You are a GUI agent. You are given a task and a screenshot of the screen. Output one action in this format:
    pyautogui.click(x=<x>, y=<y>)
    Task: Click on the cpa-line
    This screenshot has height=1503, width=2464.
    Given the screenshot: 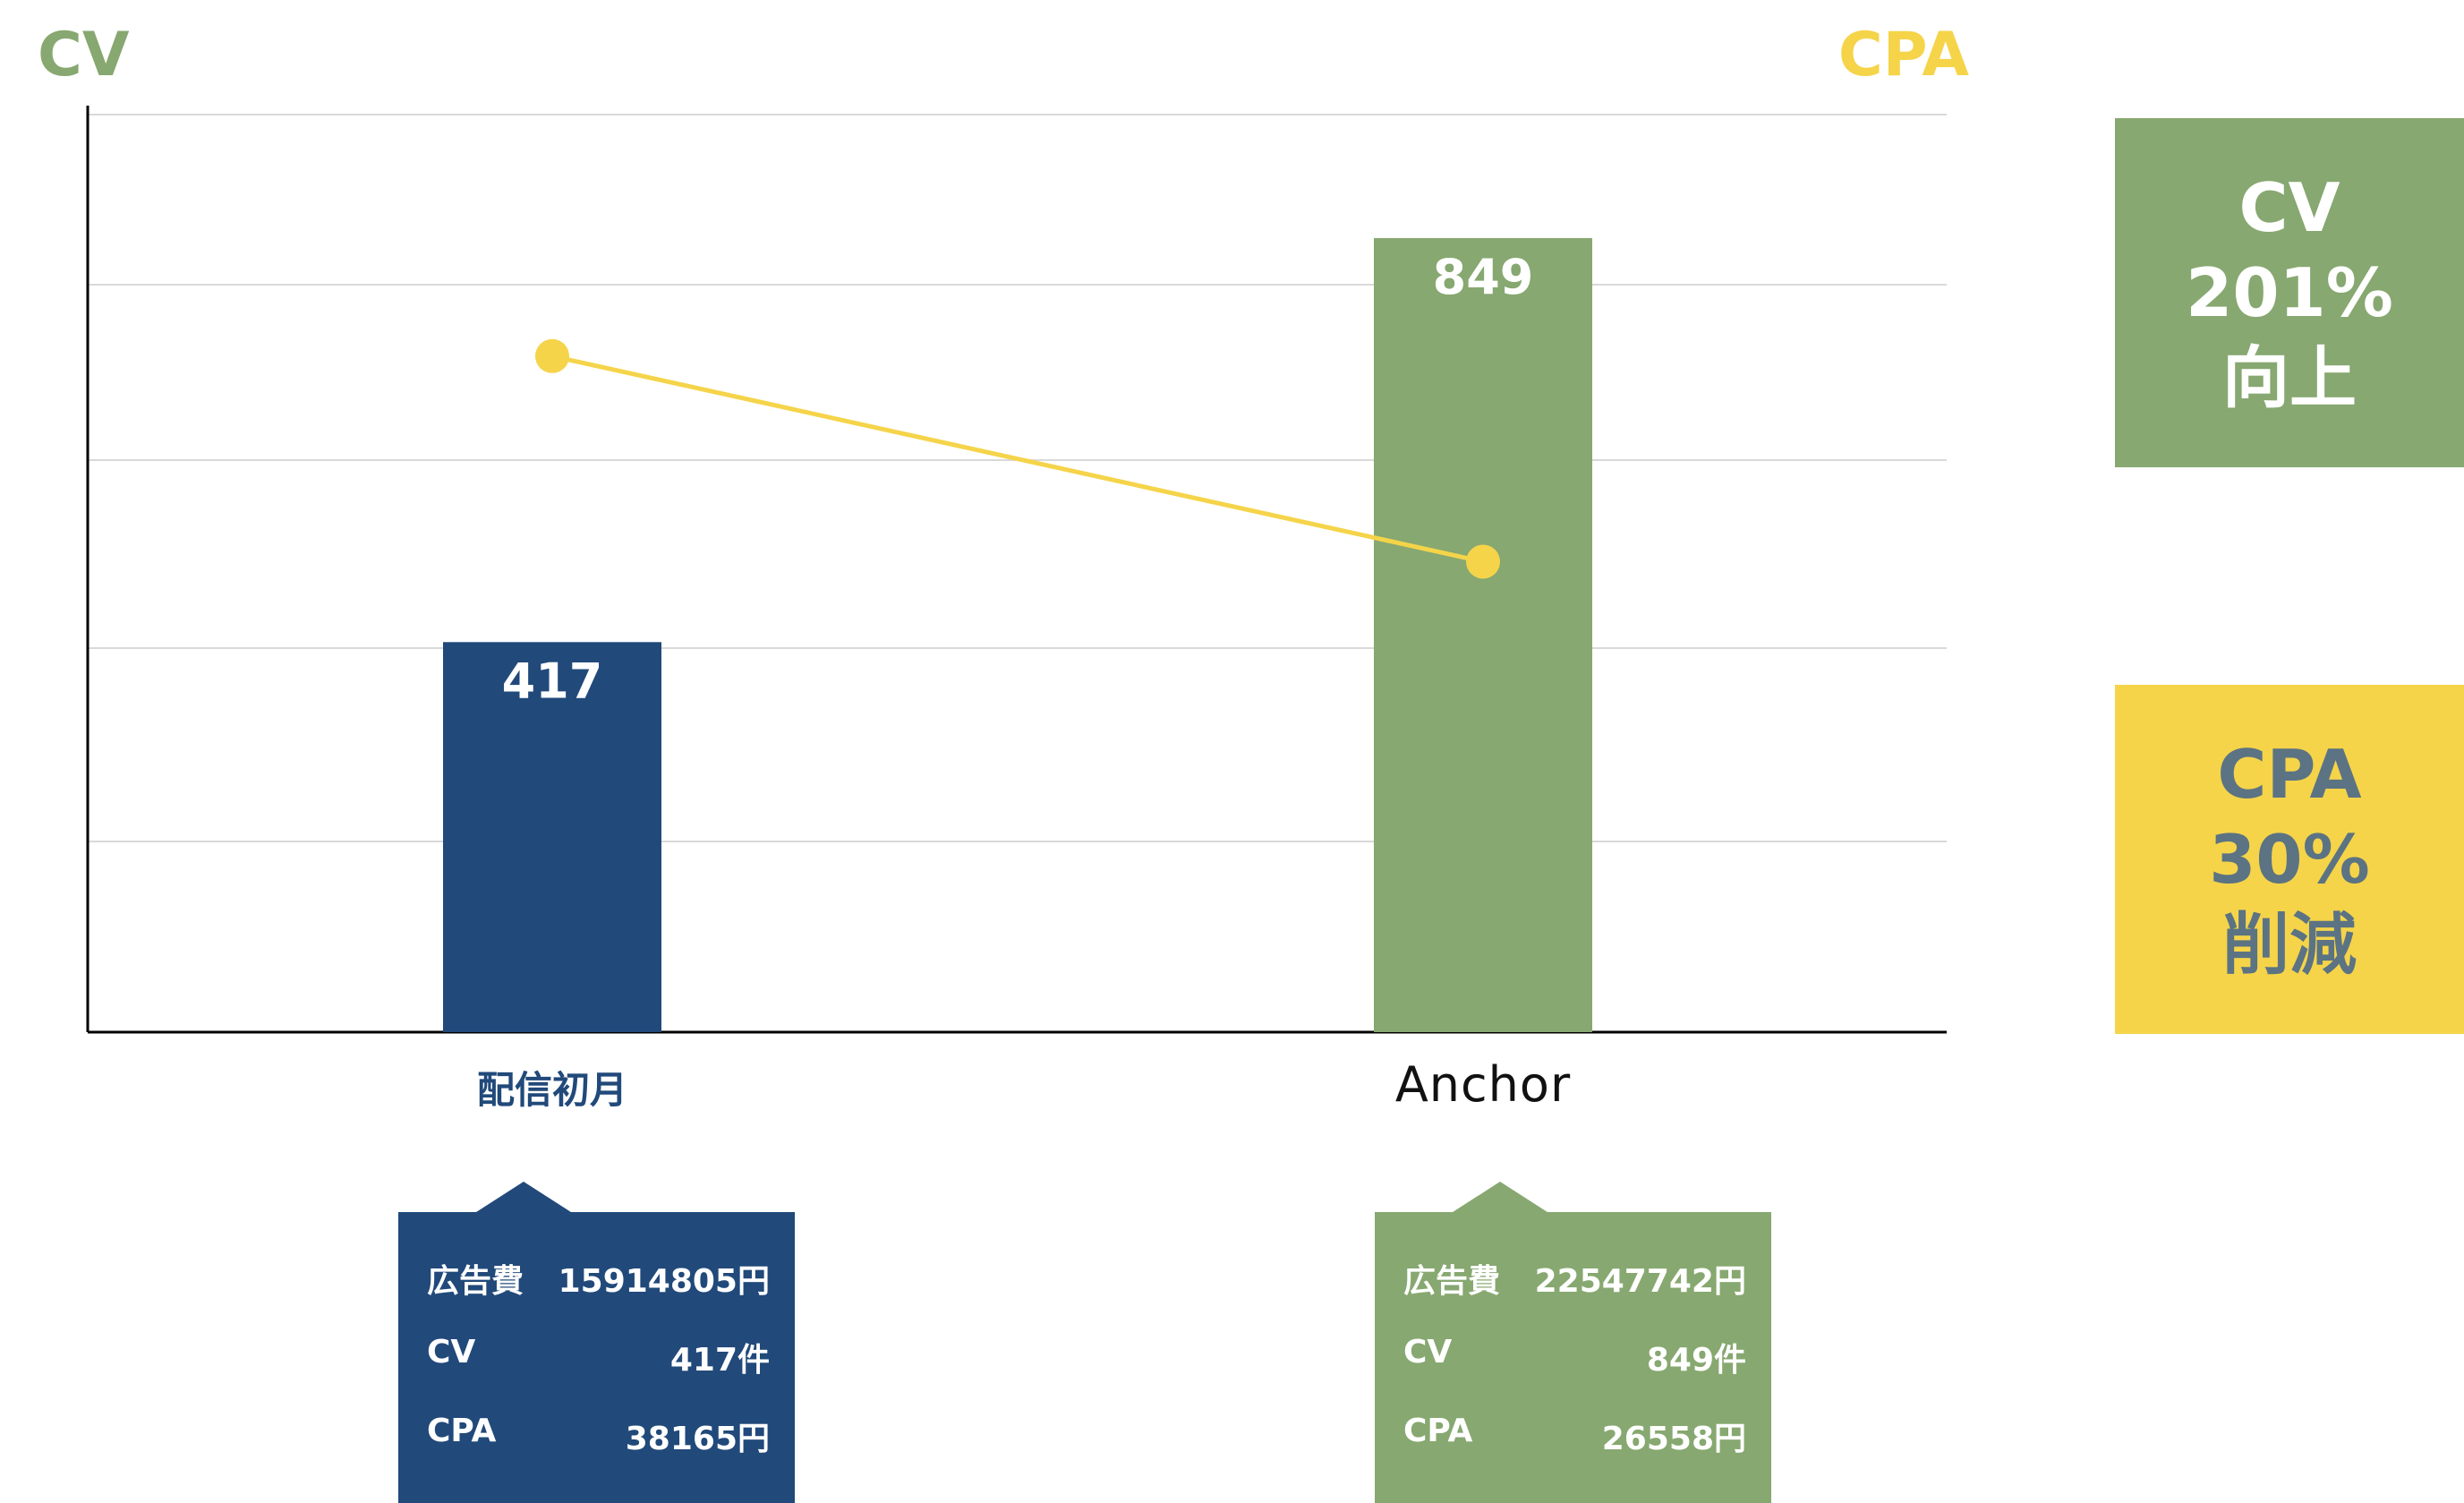 What is the action you would take?
    pyautogui.click(x=1017, y=459)
    